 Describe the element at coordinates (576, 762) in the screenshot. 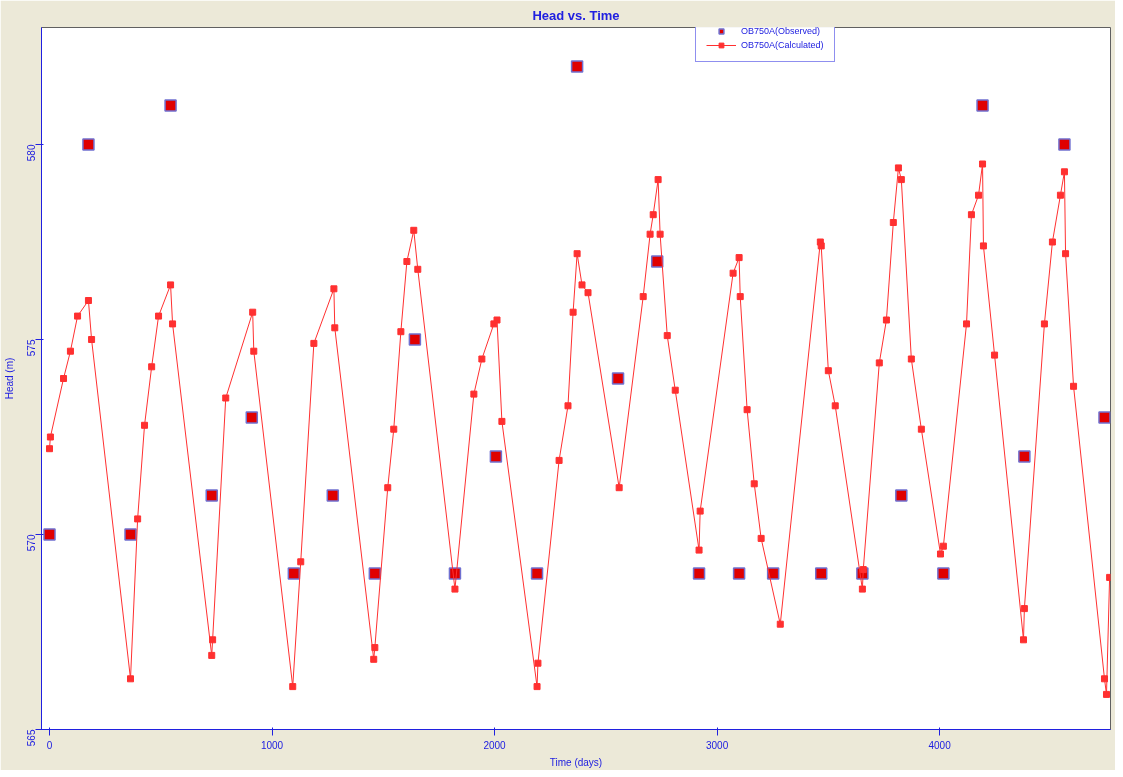

I see `x-axis-title: Time (days)` at that location.